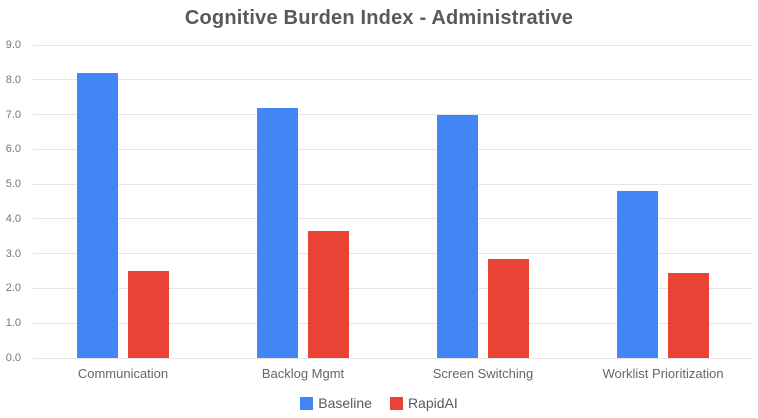  I want to click on category-label: Backlog Mgmt, so click(303, 373).